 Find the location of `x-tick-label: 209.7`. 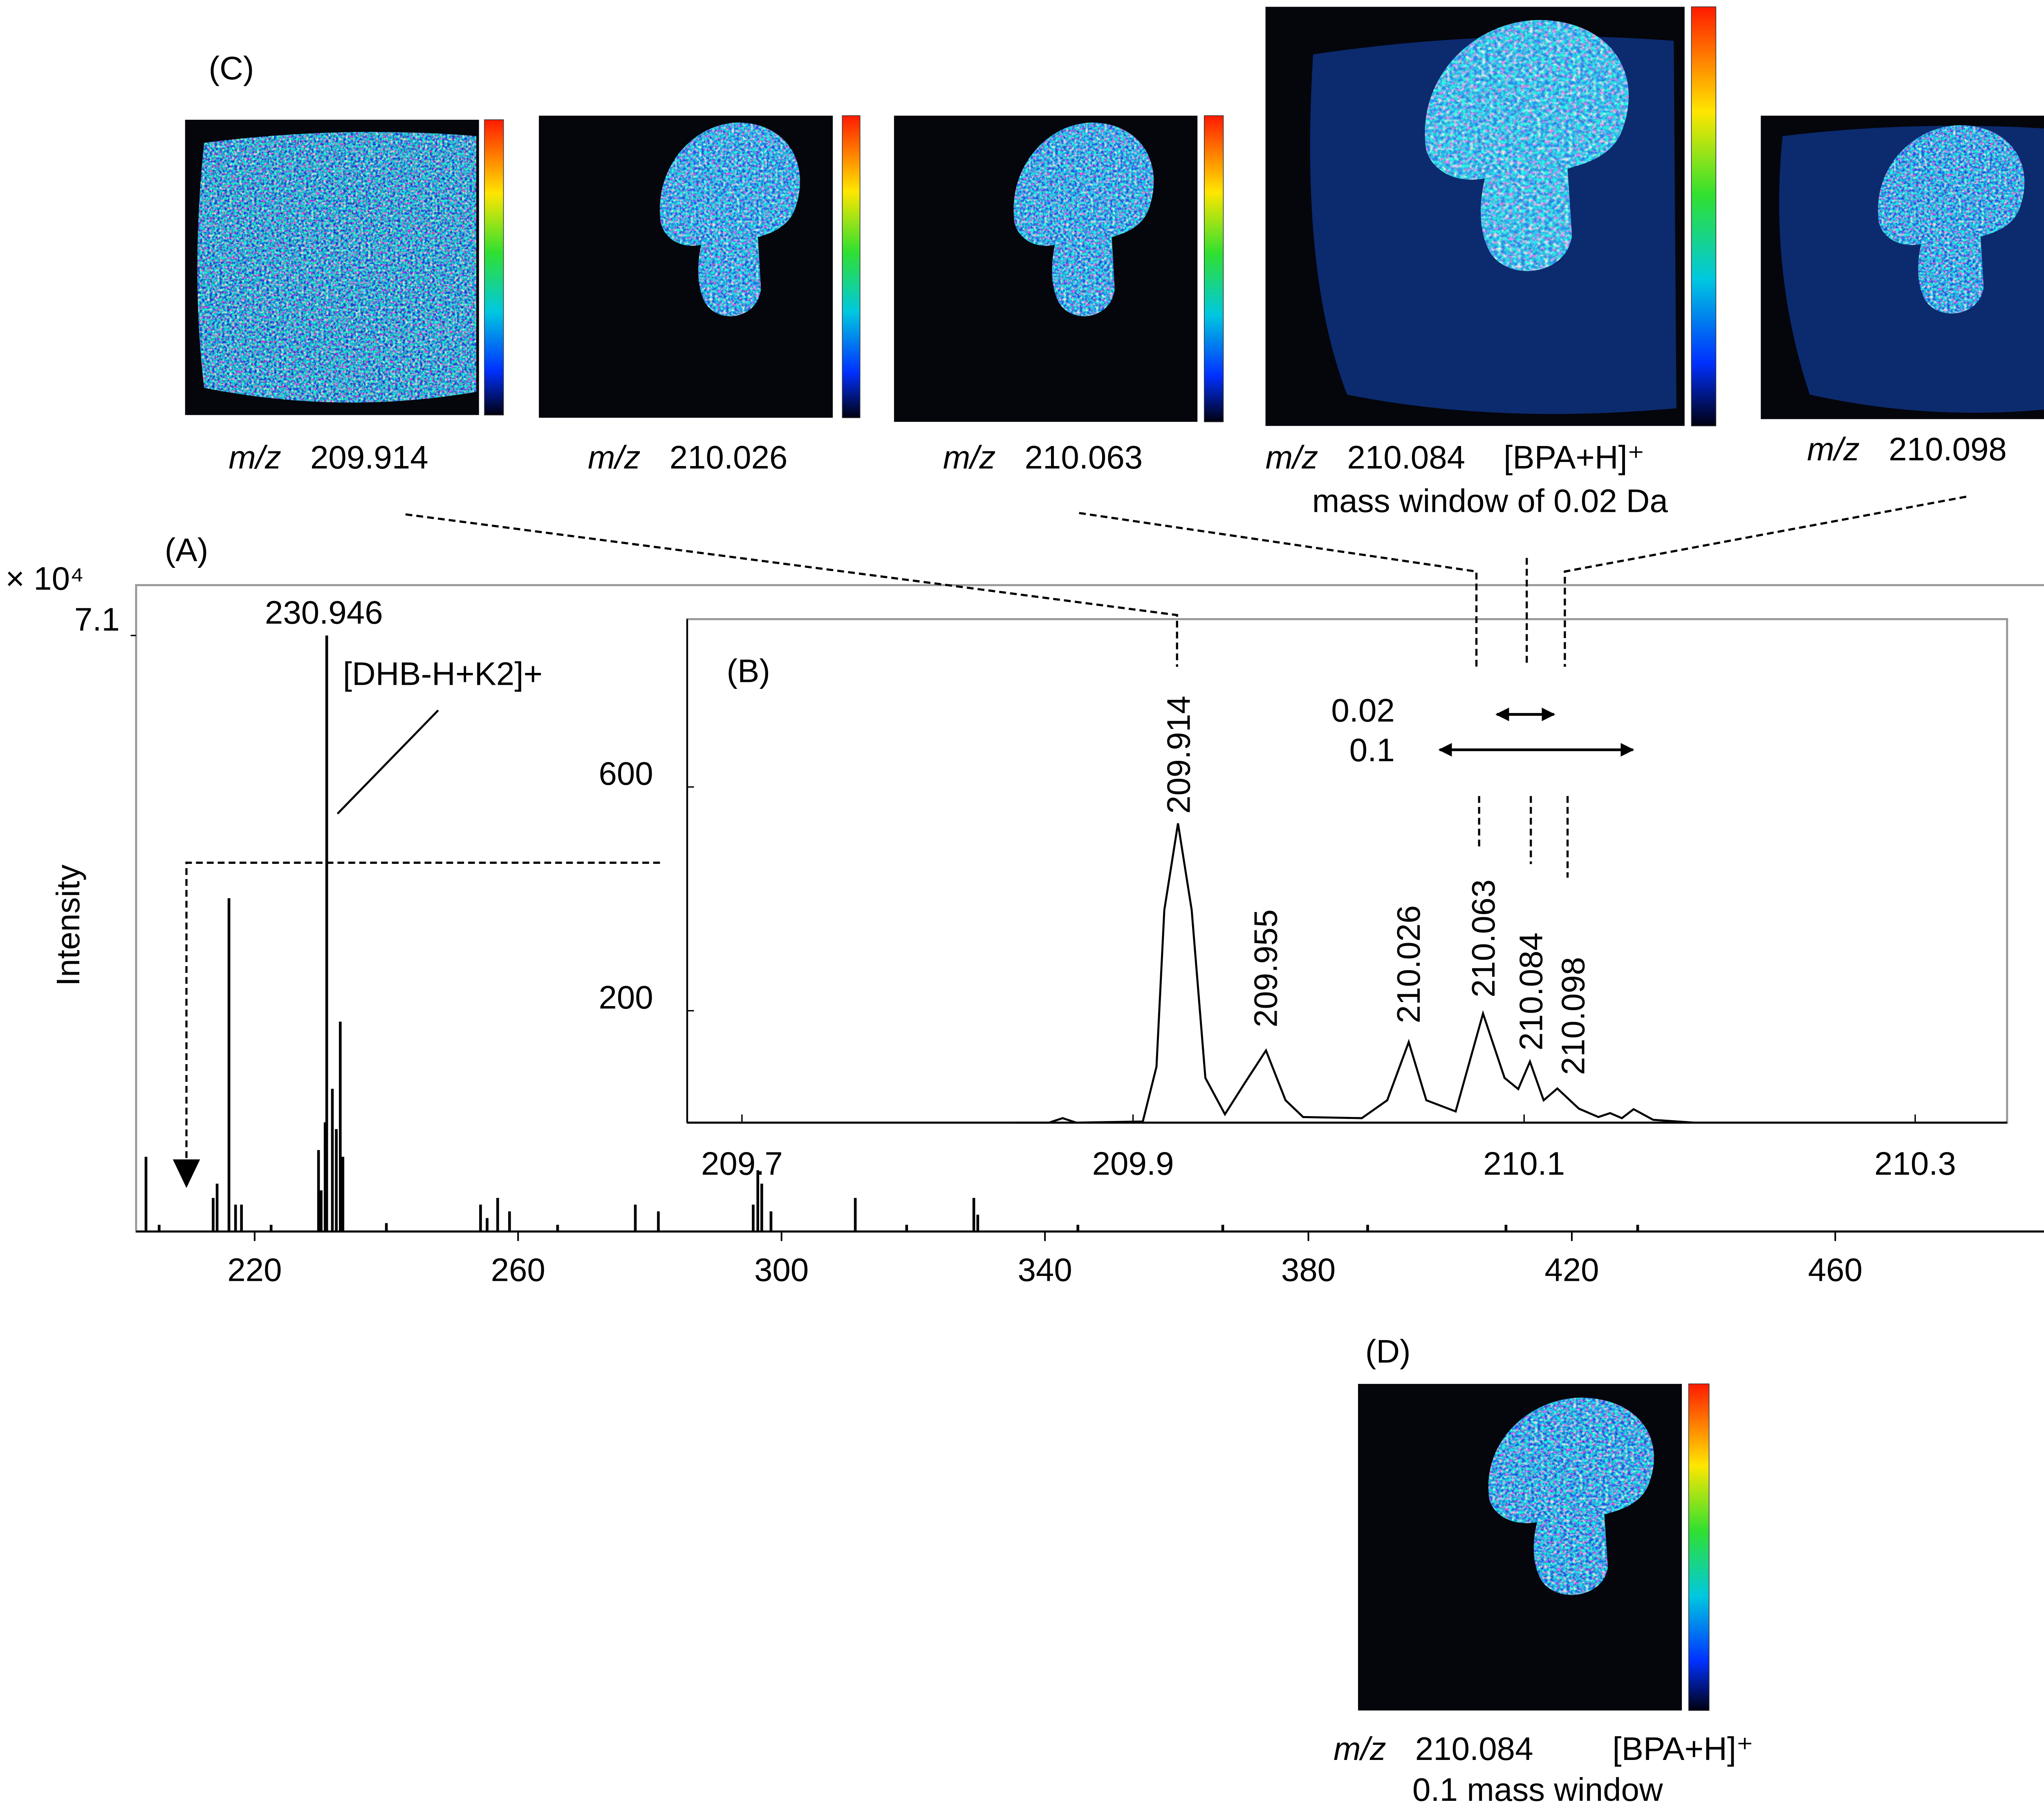

x-tick-label: 209.7 is located at coordinates (742, 1163).